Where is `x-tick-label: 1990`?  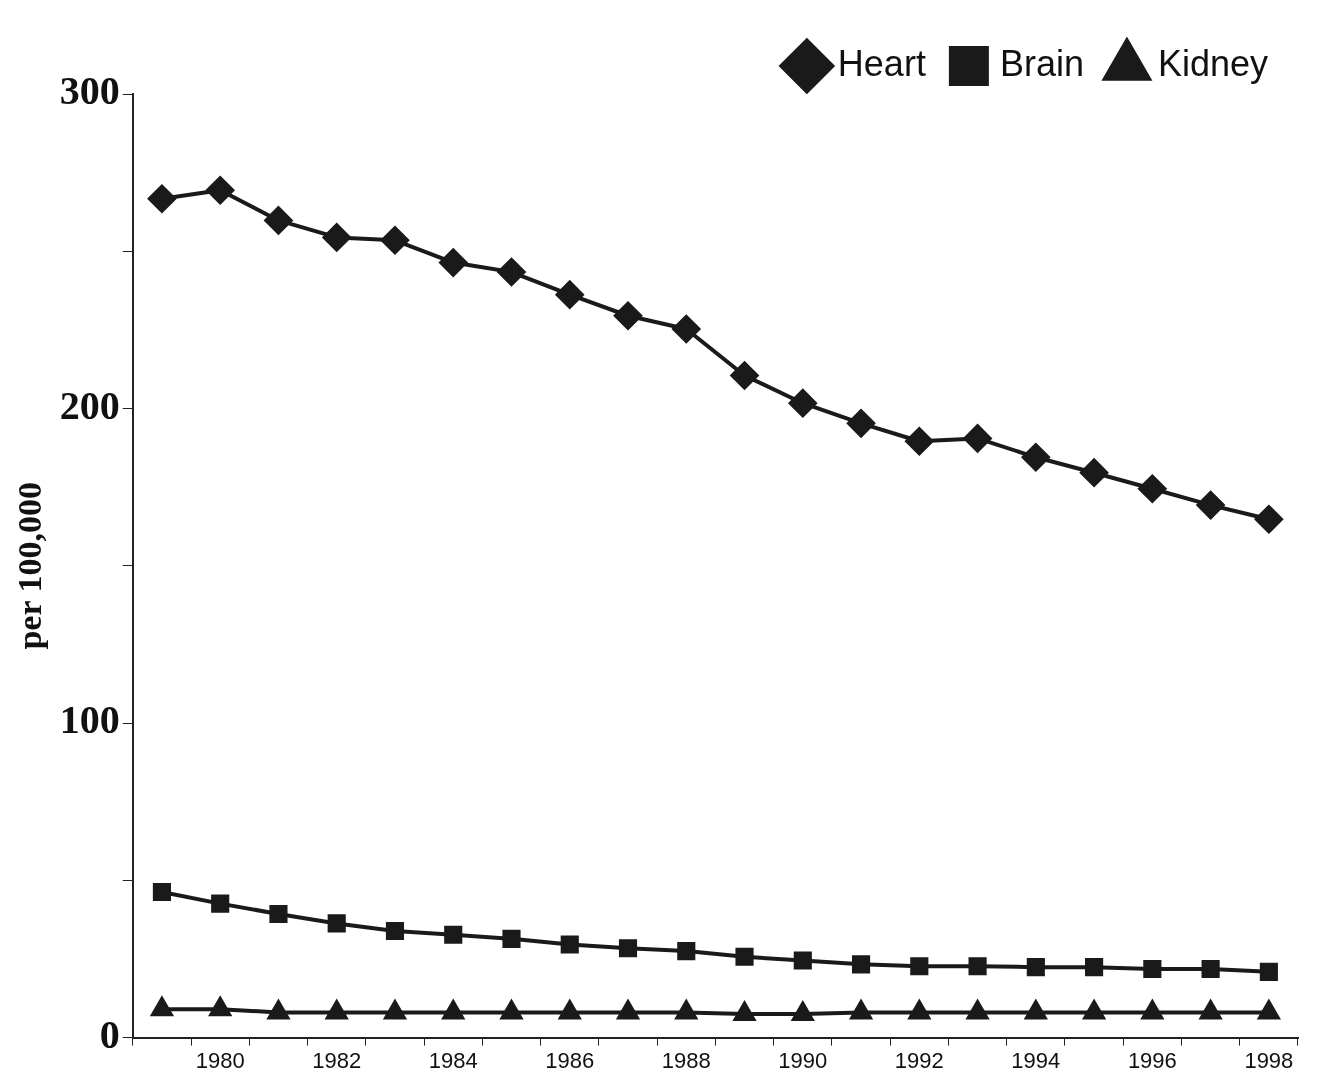
x-tick-label: 1990 is located at coordinates (803, 1060).